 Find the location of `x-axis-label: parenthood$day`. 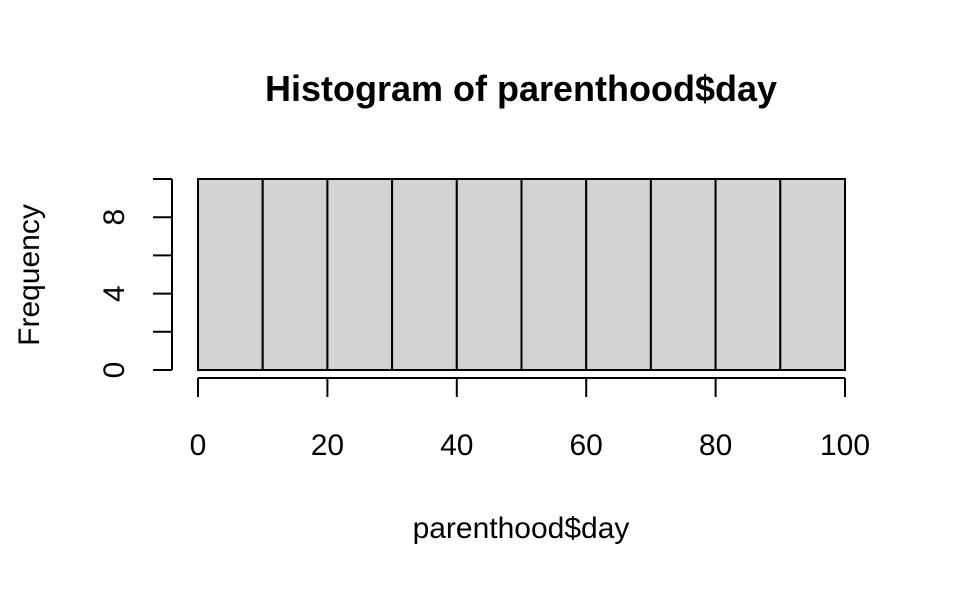

x-axis-label: parenthood$day is located at coordinates (521, 528).